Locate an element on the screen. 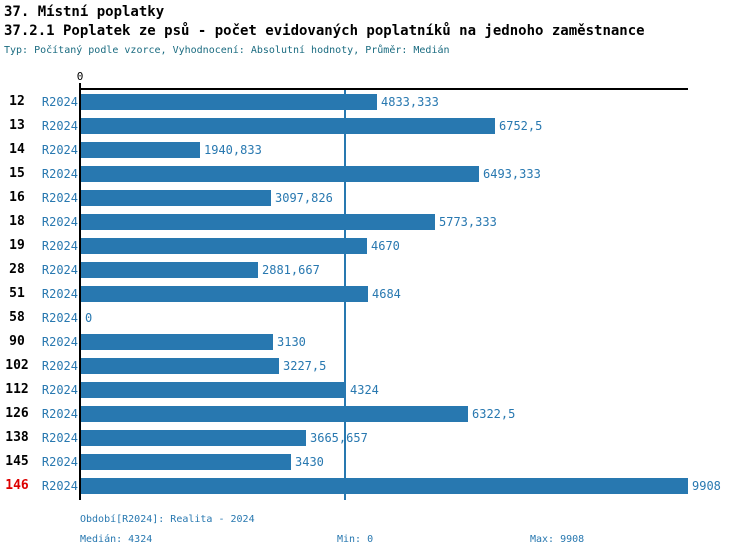  row-id-label: 138 is located at coordinates (17, 437).